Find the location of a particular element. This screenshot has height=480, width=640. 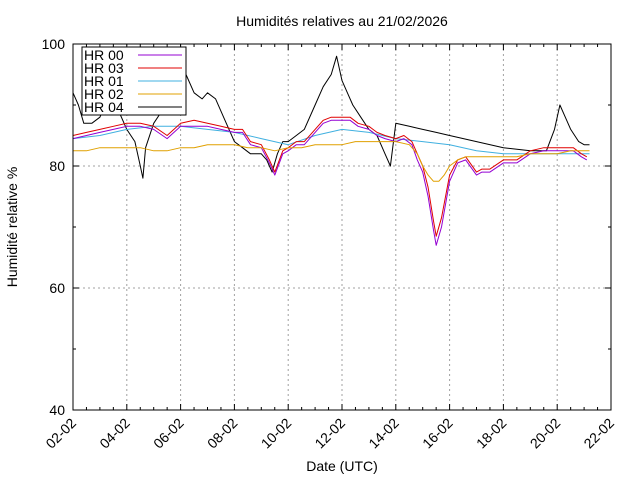

x-tick-label: 04-02 is located at coordinates (114, 433).